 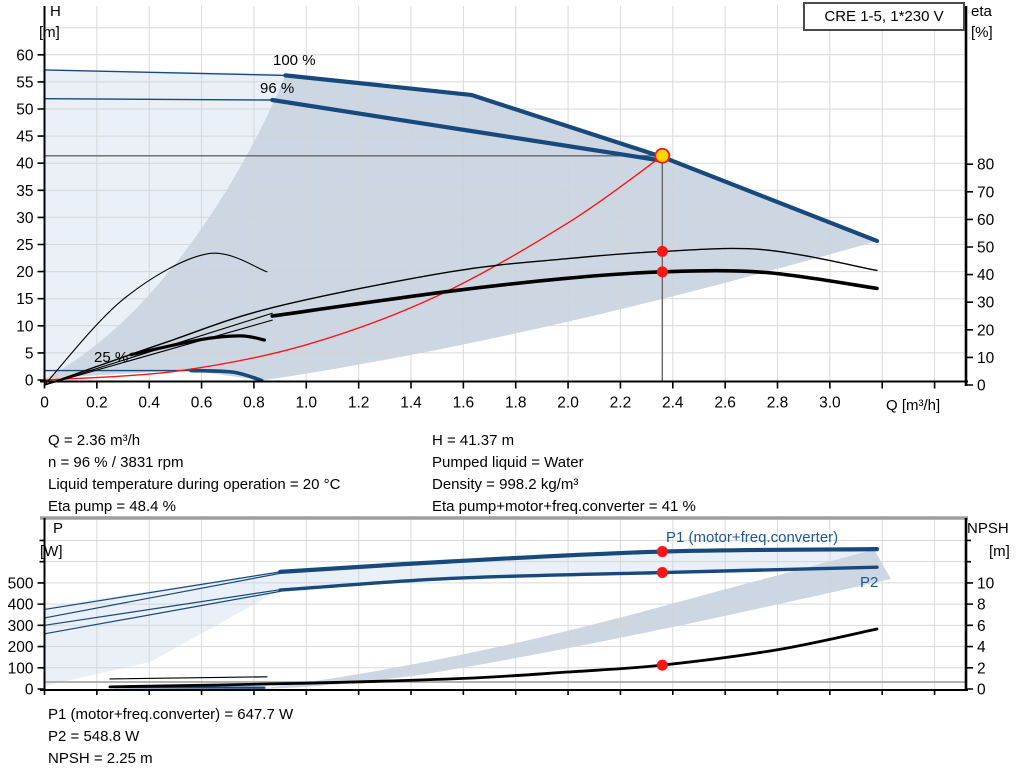 I want to click on npsh-axis-label: NPSH, so click(x=988, y=528).